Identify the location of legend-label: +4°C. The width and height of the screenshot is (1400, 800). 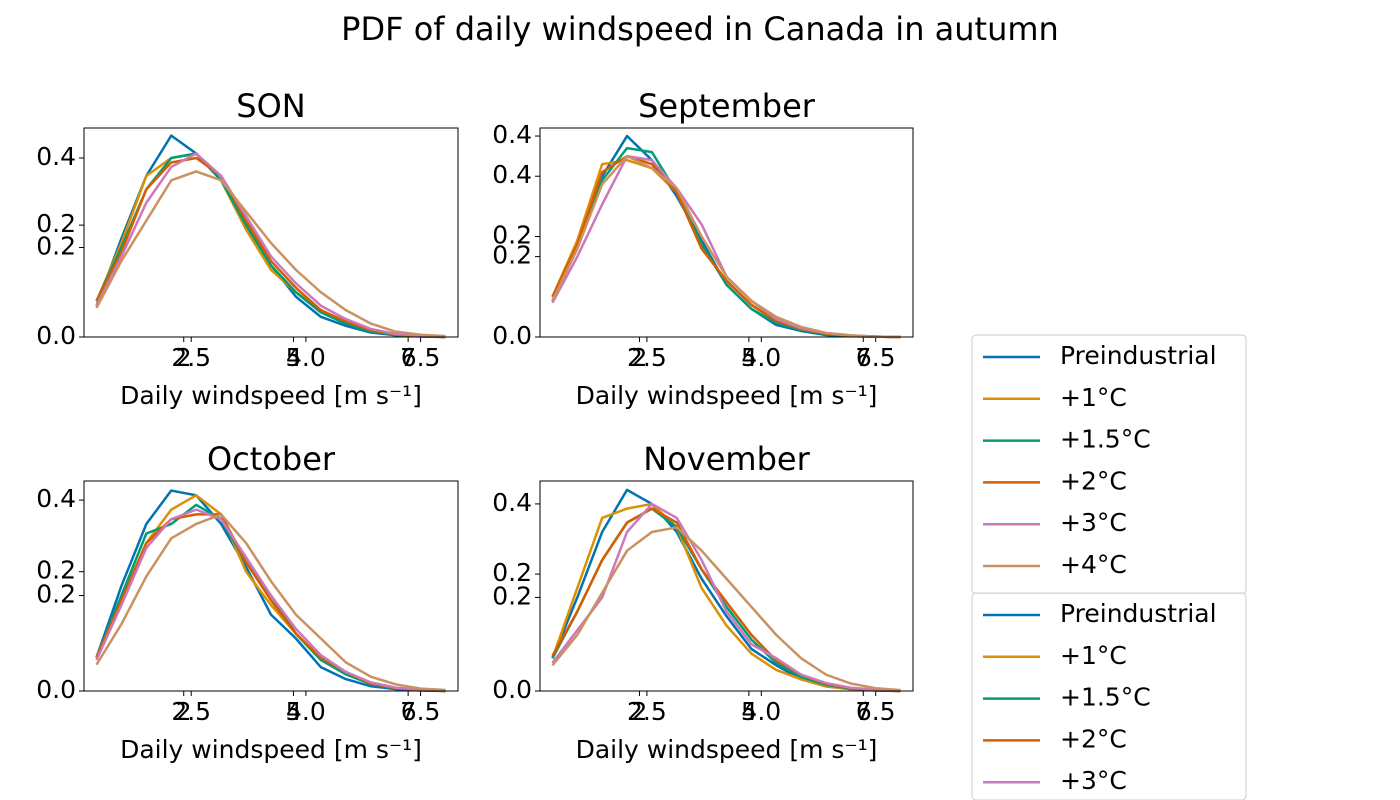
(1093, 564).